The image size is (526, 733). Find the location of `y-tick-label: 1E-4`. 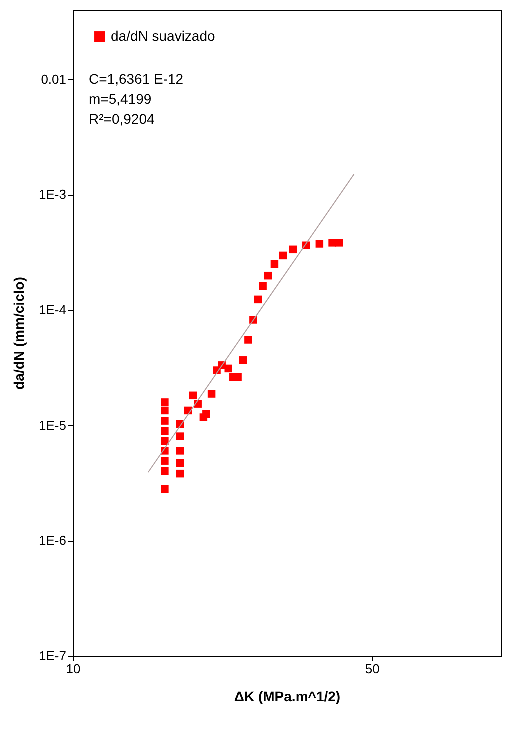

y-tick-label: 1E-4 is located at coordinates (52, 310).